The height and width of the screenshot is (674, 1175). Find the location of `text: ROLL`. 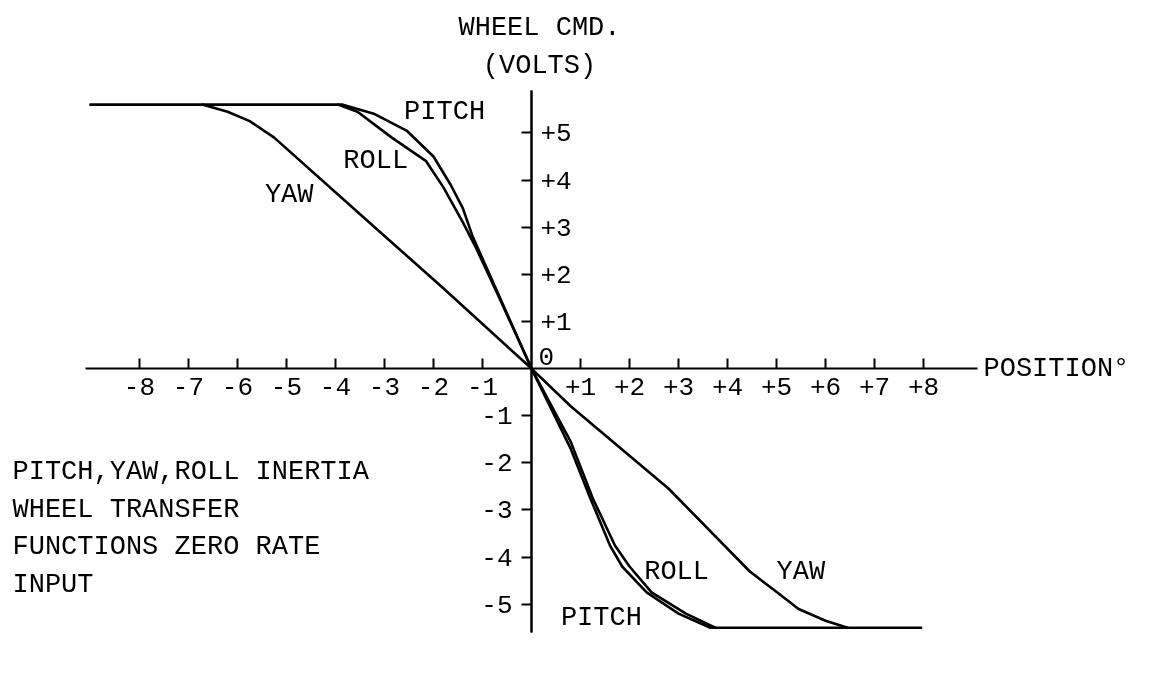

text: ROLL is located at coordinates (376, 160).